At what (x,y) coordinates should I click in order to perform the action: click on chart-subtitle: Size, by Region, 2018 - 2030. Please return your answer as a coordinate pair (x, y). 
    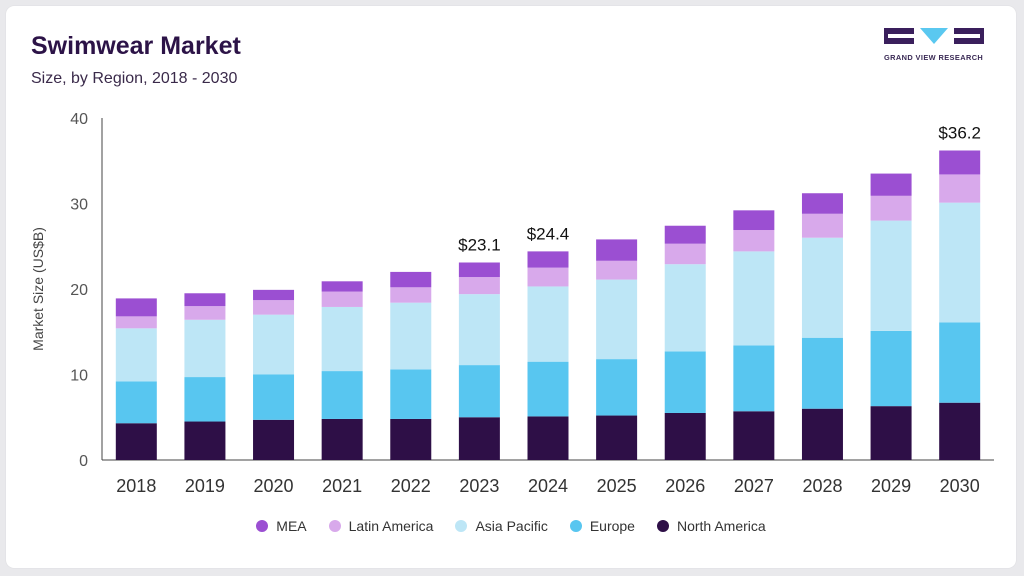
    Looking at the image, I should click on (134, 78).